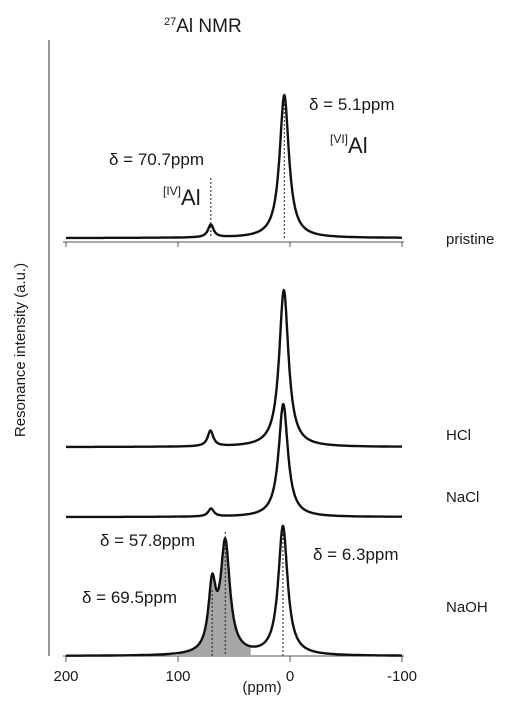 This screenshot has width=511, height=714. Describe the element at coordinates (261, 687) in the screenshot. I see `x-axis-label: (ppm)` at that location.